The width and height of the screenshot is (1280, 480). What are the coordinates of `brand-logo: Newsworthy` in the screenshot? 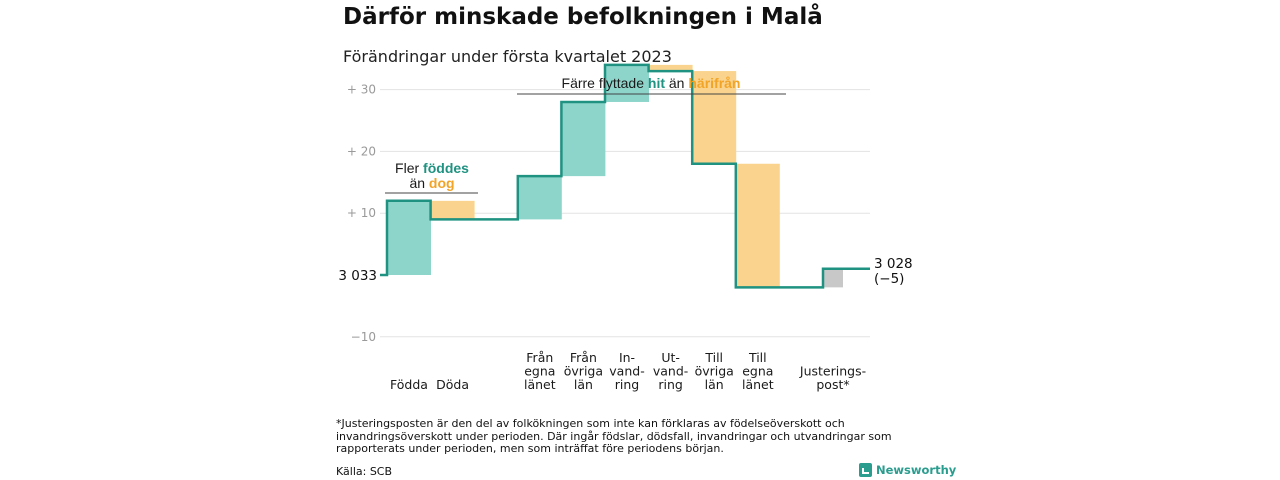 It's located at (907, 470).